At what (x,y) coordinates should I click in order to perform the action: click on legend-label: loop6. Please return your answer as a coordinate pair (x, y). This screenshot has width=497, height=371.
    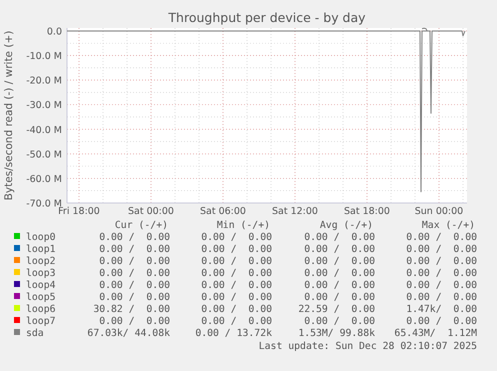
    Looking at the image, I should click on (41, 309).